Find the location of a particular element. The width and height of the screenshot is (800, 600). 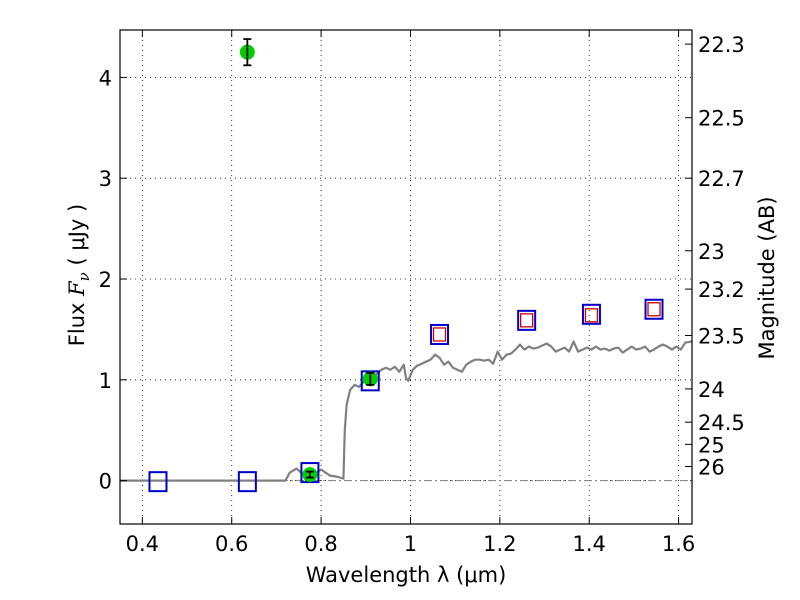

y-axis-title-prefix: Flux is located at coordinates (77, 321).